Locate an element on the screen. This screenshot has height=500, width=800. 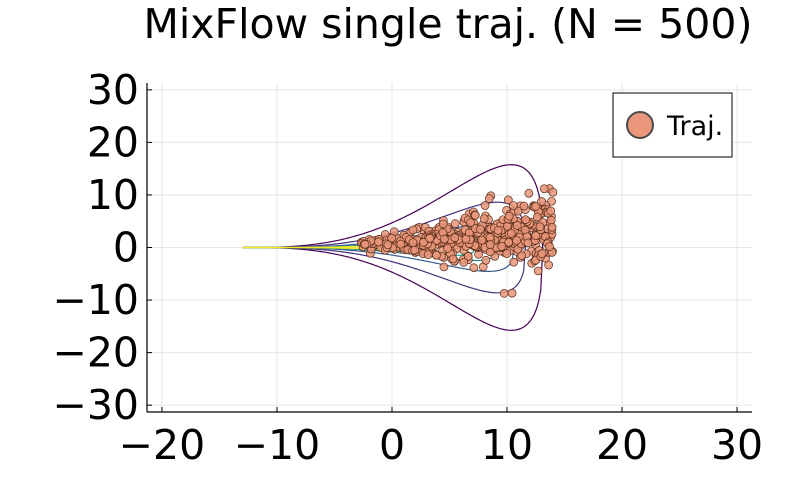
trajectory-points is located at coordinates (457, 241).